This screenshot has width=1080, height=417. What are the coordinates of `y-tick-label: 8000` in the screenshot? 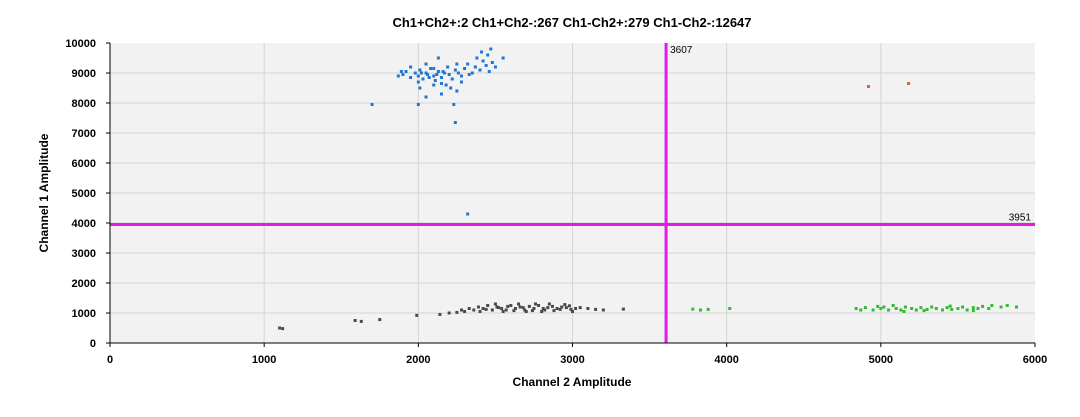 It's located at (84, 104).